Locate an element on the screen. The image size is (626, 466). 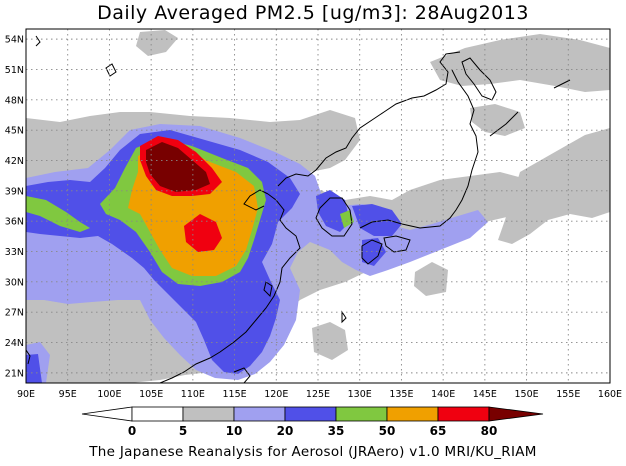
lon-tick-label: 110E is located at coordinates (193, 394).